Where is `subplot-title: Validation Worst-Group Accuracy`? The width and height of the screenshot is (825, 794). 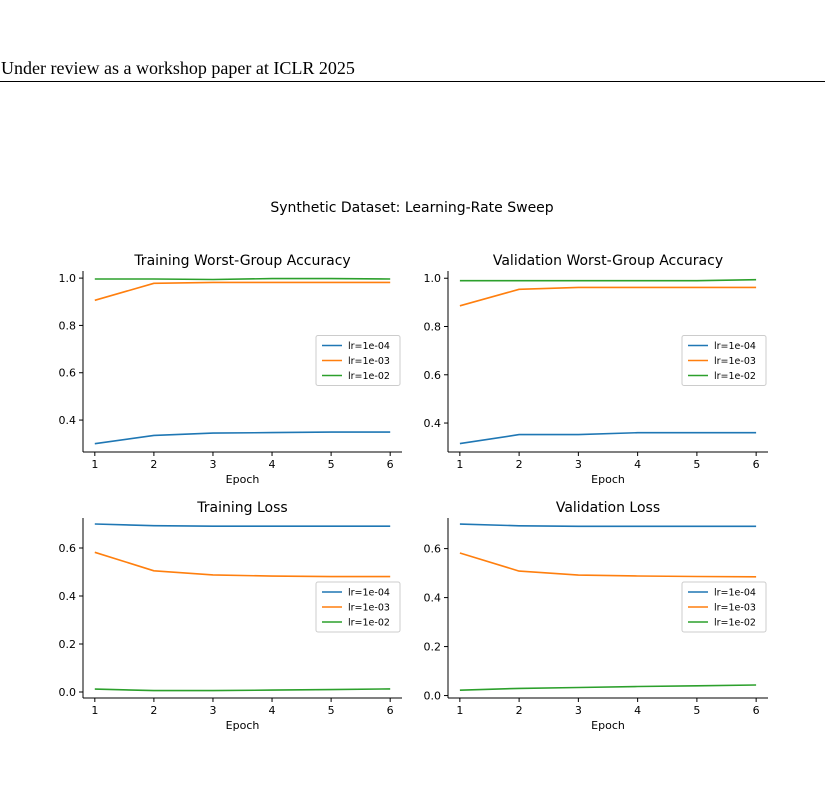 subplot-title: Validation Worst-Group Accuracy is located at coordinates (608, 261).